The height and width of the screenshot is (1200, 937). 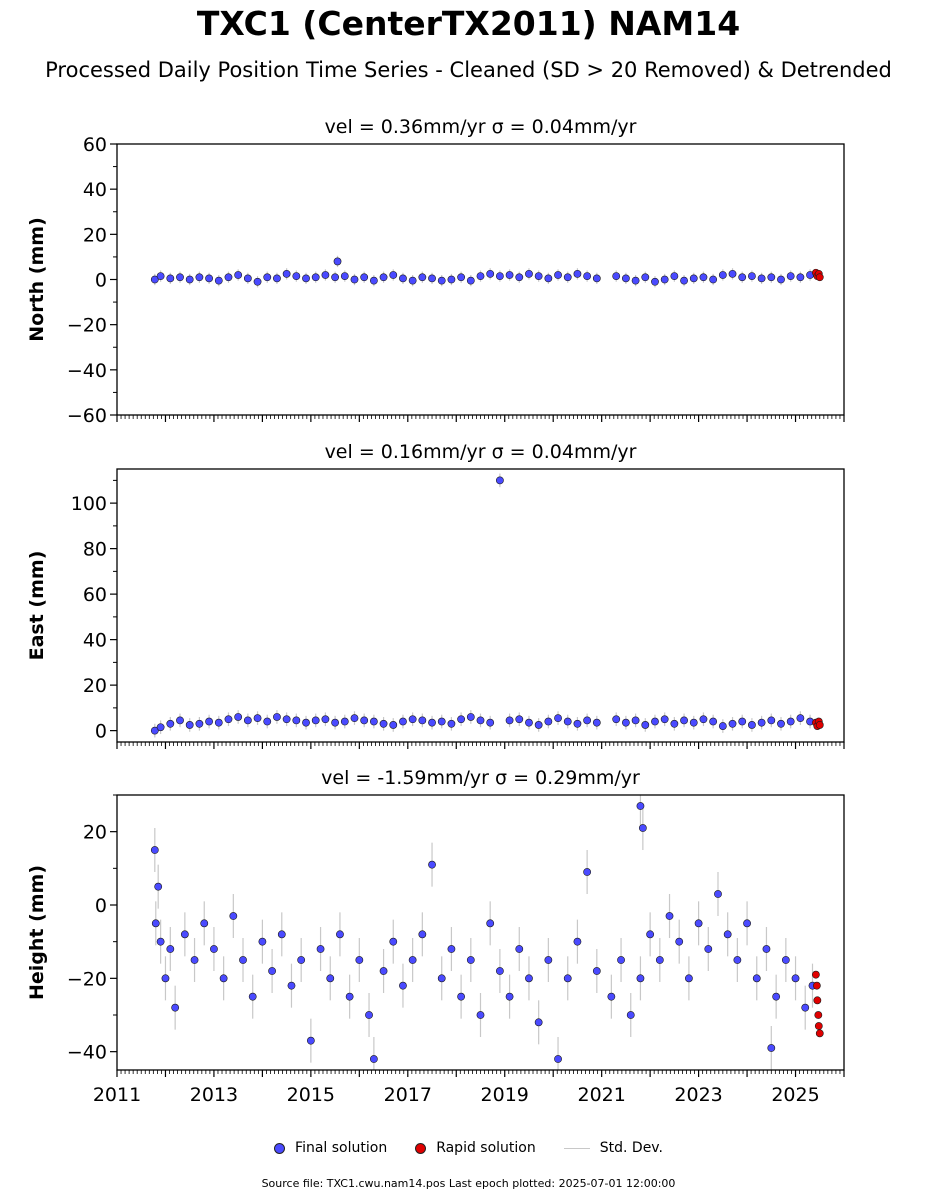 I want to click on legend-rapid-marker, so click(x=421, y=1148).